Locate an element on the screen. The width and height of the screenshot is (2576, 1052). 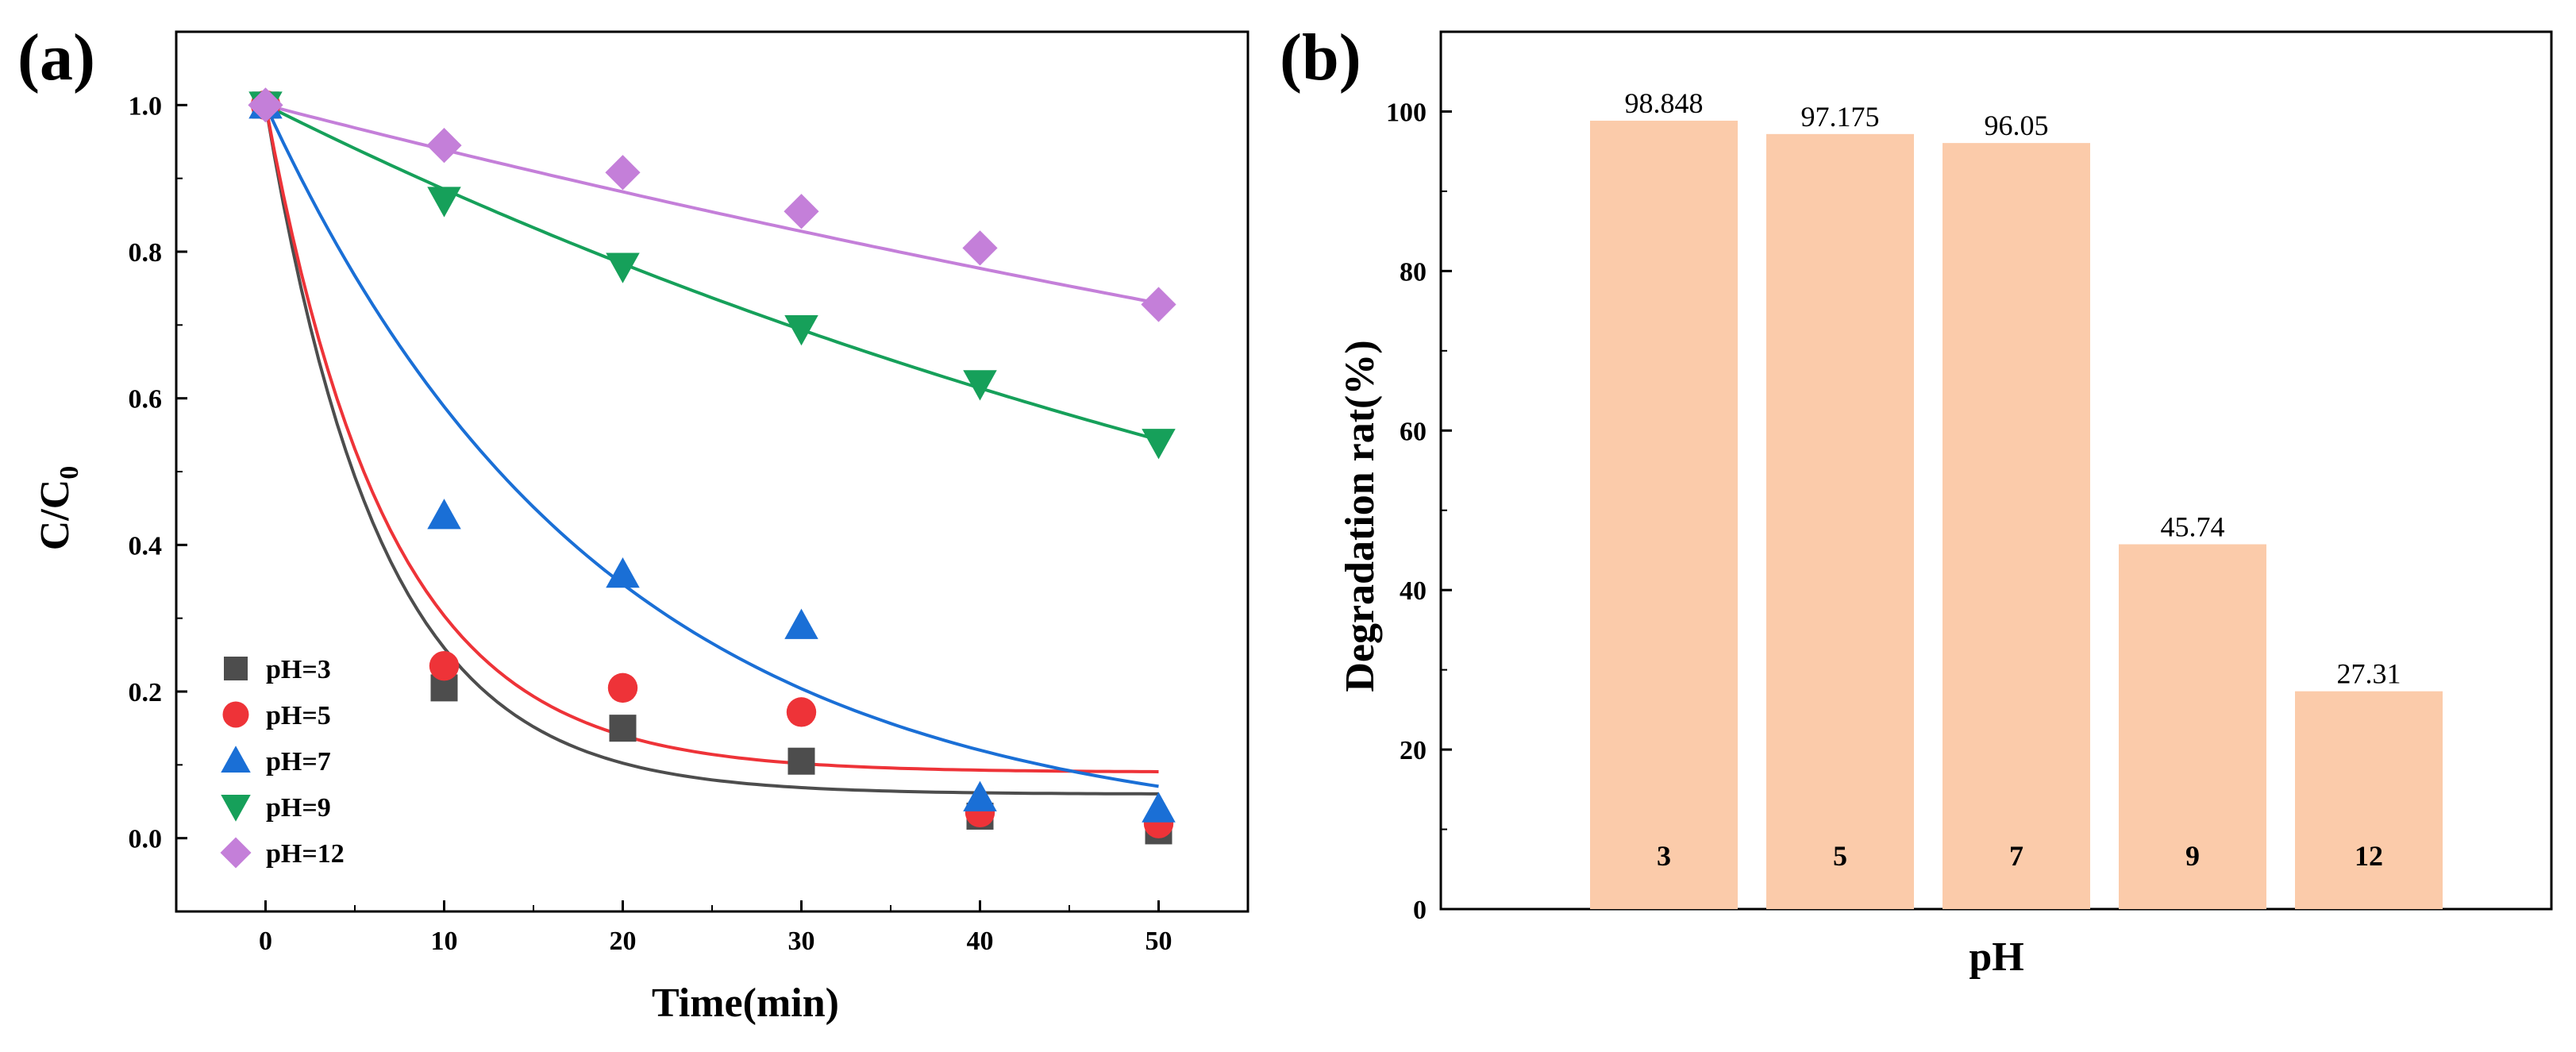
bar-value-label-pH-7: 96.05 is located at coordinates (2017, 125).